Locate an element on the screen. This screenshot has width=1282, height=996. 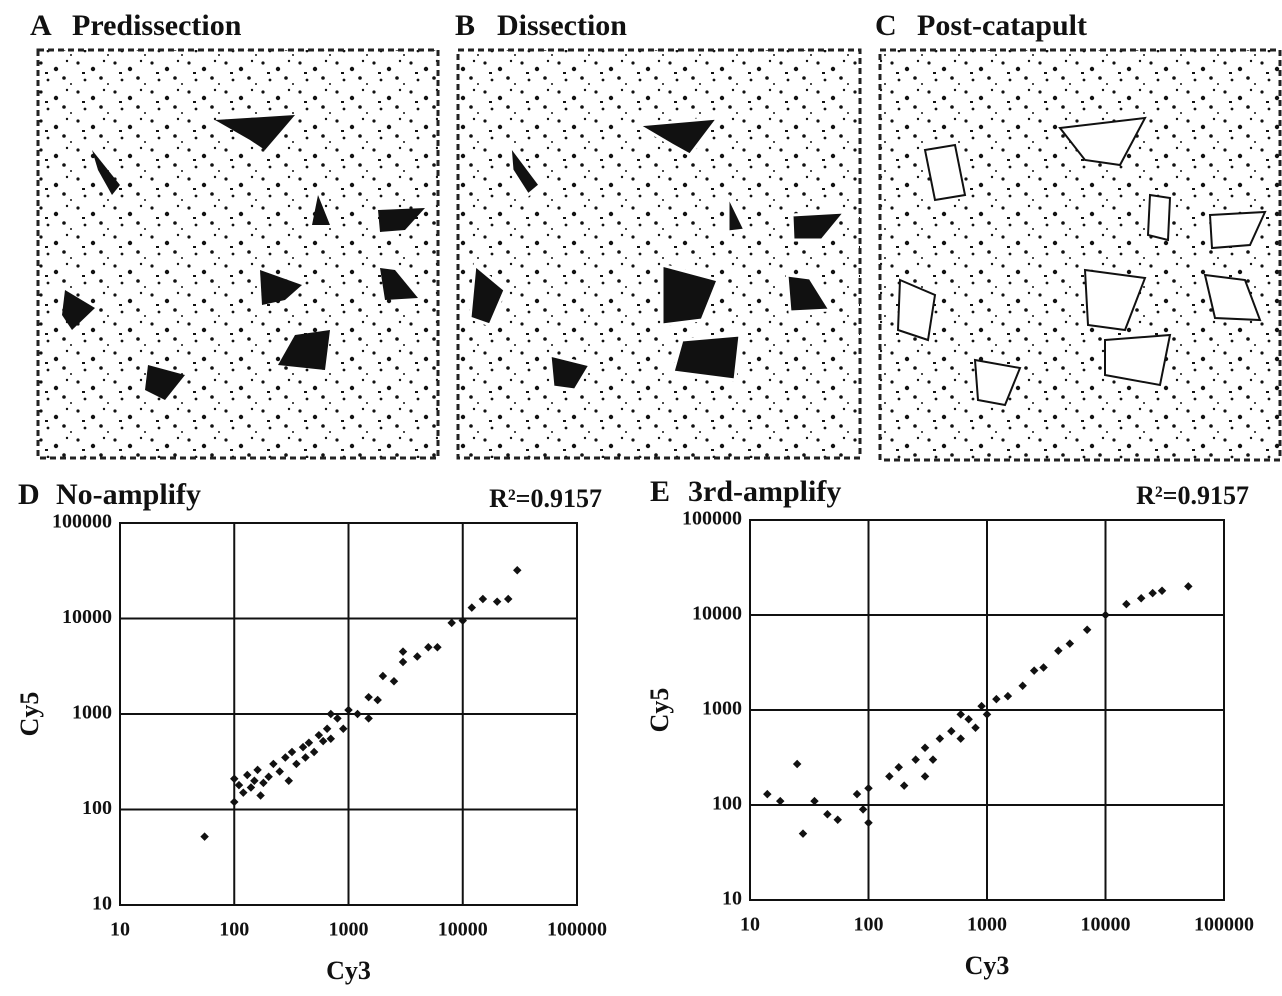
plot-frame is located at coordinates (348, 714).